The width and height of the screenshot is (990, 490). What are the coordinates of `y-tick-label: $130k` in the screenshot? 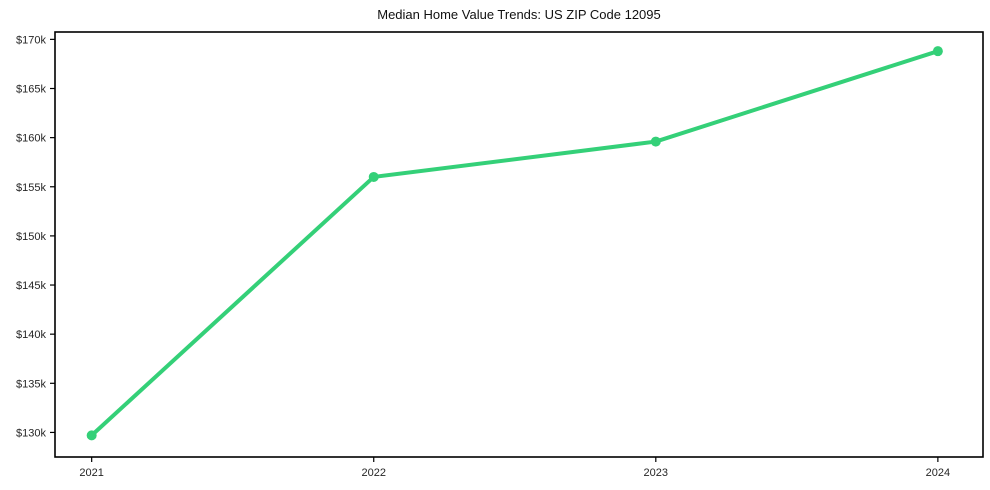 It's located at (31, 433).